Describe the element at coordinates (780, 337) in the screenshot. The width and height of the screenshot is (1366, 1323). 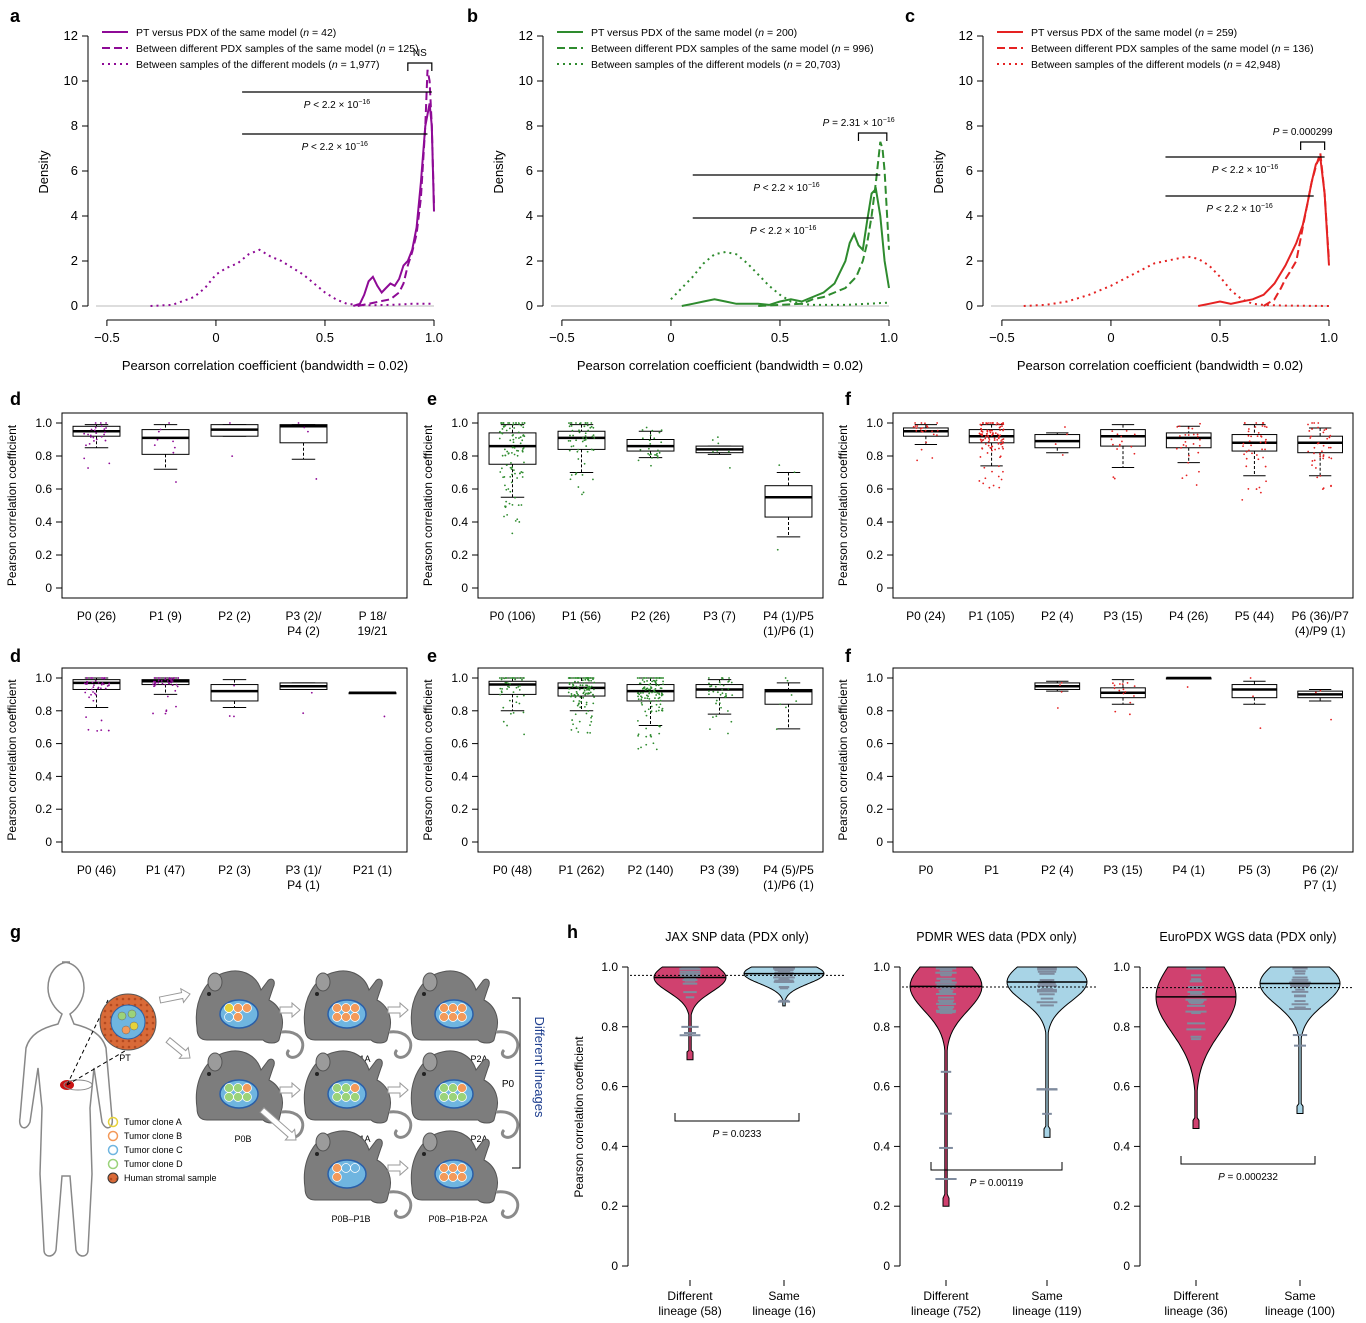
I see `x-tick-label: 0.5` at that location.